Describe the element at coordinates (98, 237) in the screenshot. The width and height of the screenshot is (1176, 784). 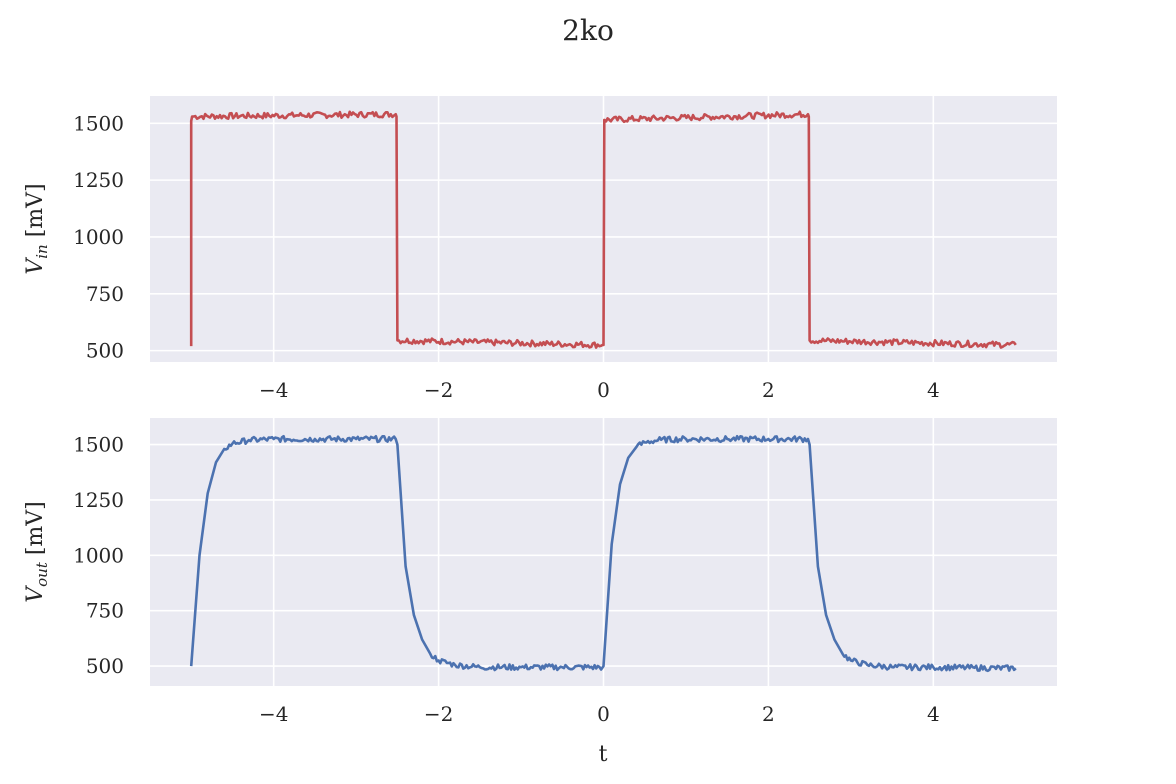
I see `vin-y-tick-label: 1000` at that location.